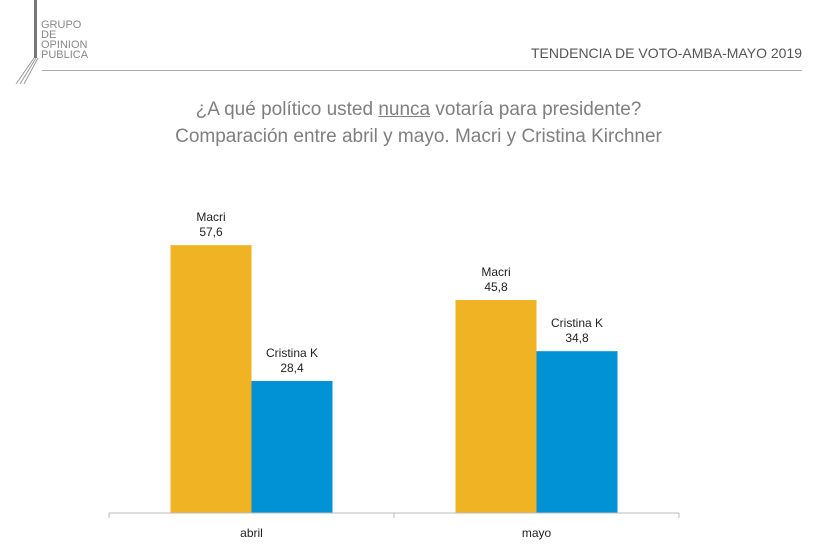  Describe the element at coordinates (496, 406) in the screenshot. I see `bar-macri-mayo` at that location.